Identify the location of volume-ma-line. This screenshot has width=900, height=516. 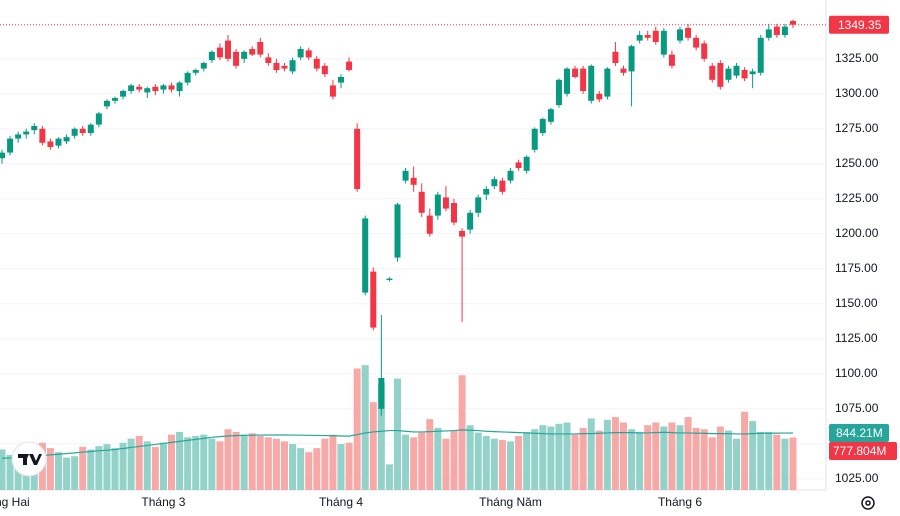
(397, 444).